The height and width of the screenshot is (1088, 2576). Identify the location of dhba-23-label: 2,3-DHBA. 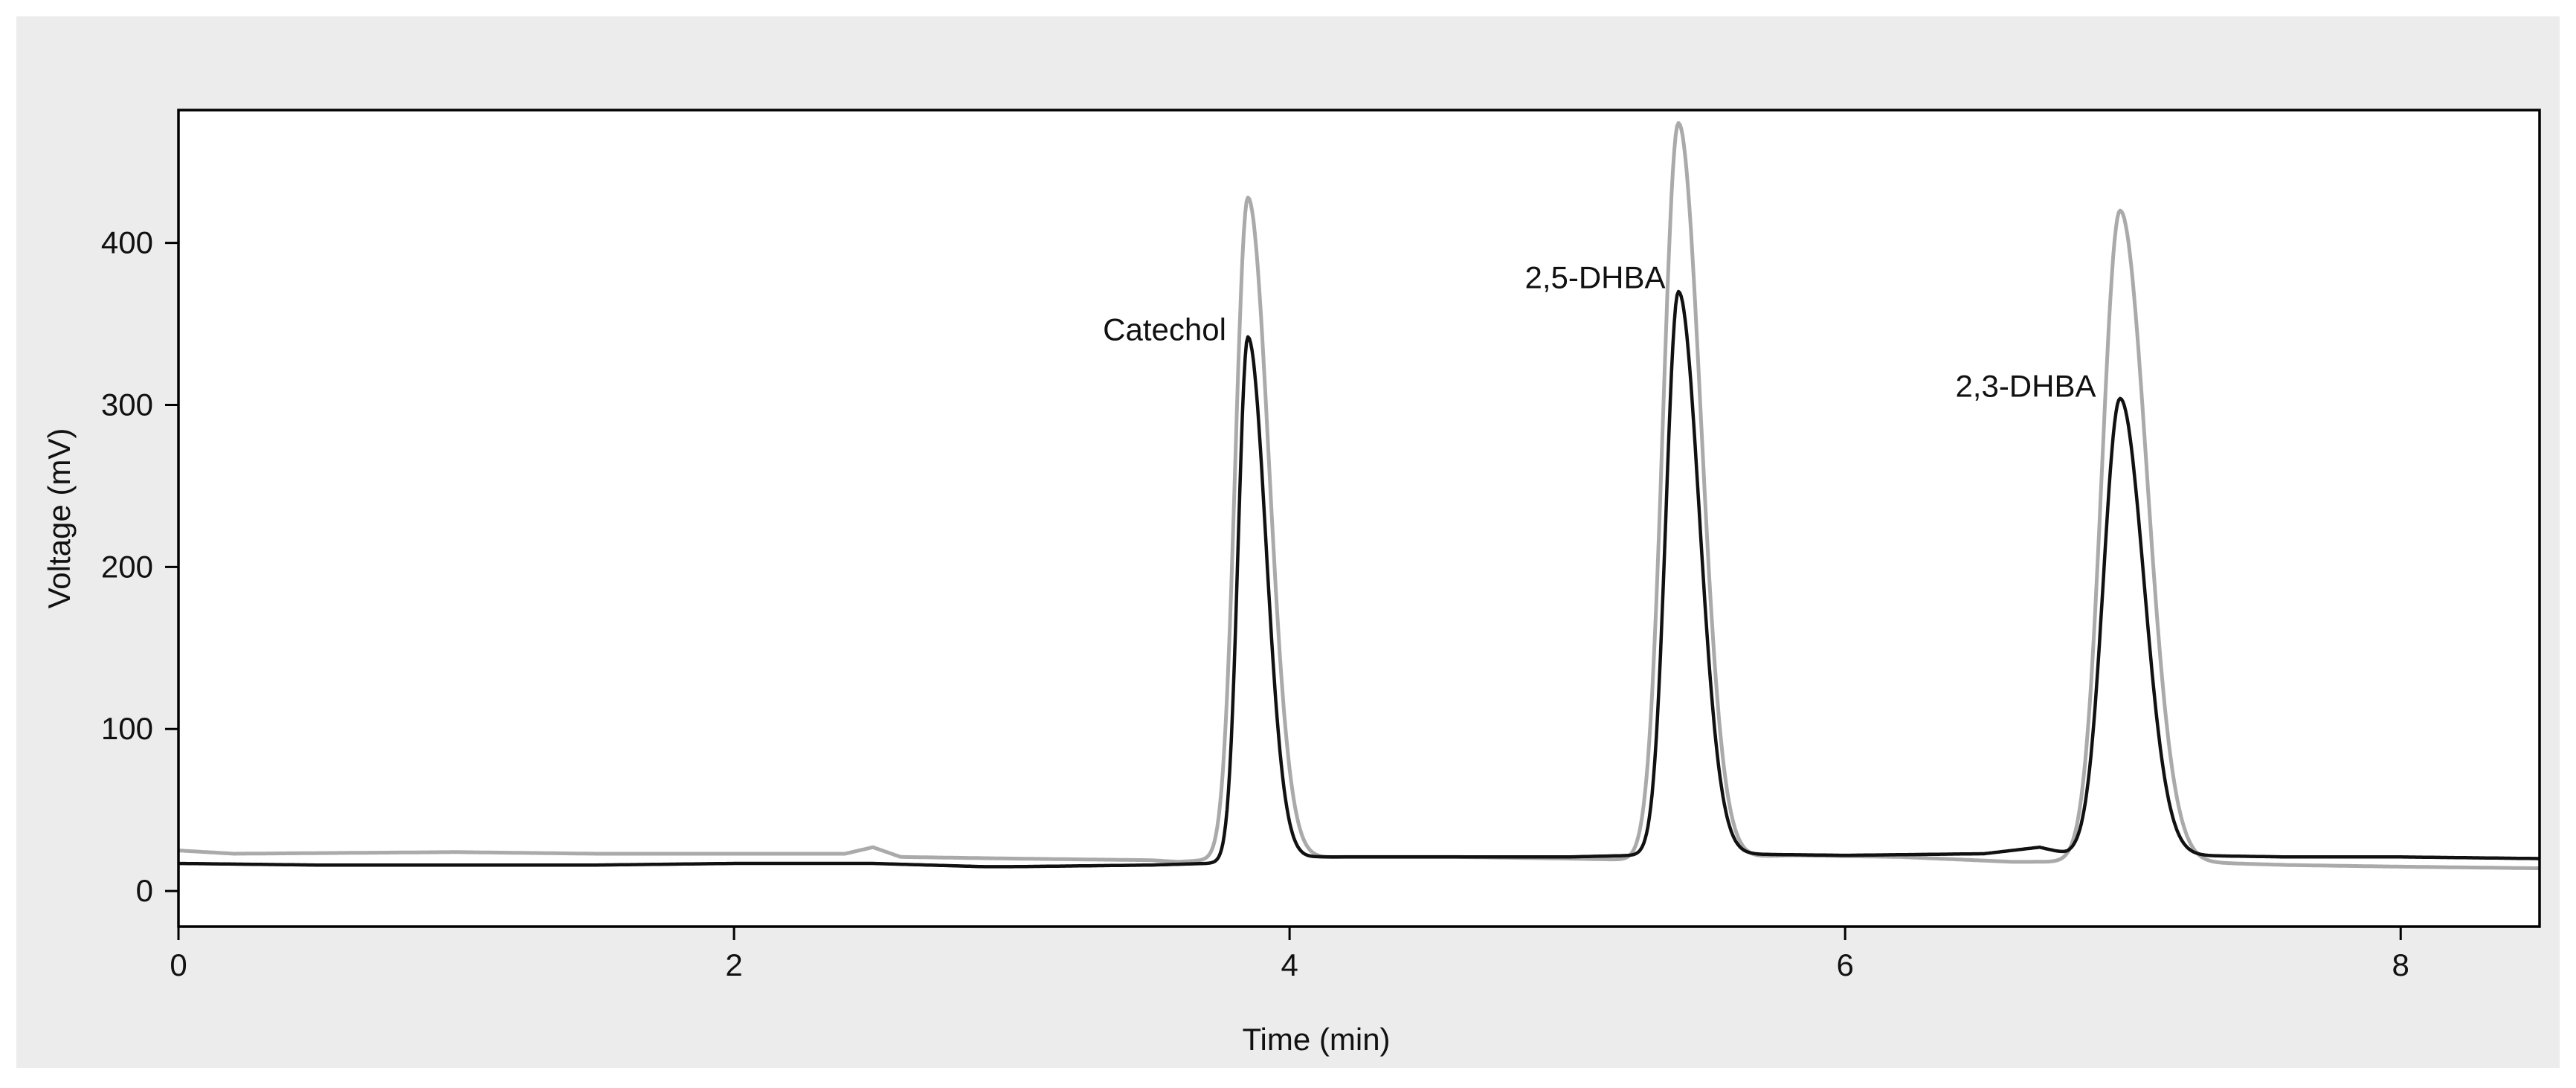
(2025, 387).